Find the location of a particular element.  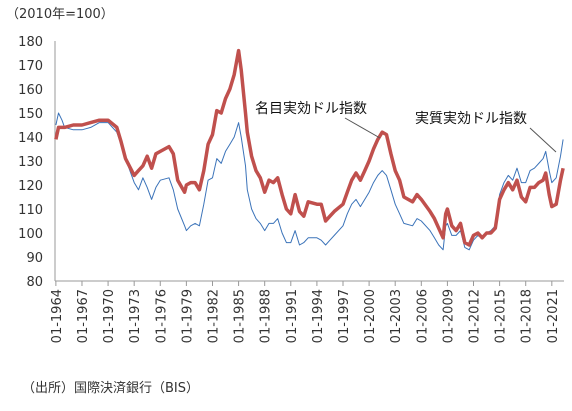

x-tick-label: 01-2006 is located at coordinates (422, 316).